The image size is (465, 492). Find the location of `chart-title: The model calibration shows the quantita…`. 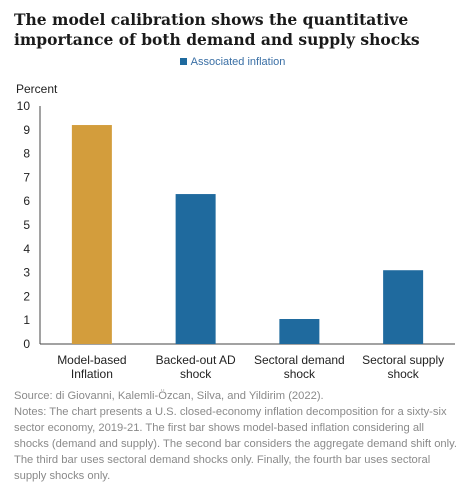

chart-title: The model calibration shows the quantita… is located at coordinates (217, 29).